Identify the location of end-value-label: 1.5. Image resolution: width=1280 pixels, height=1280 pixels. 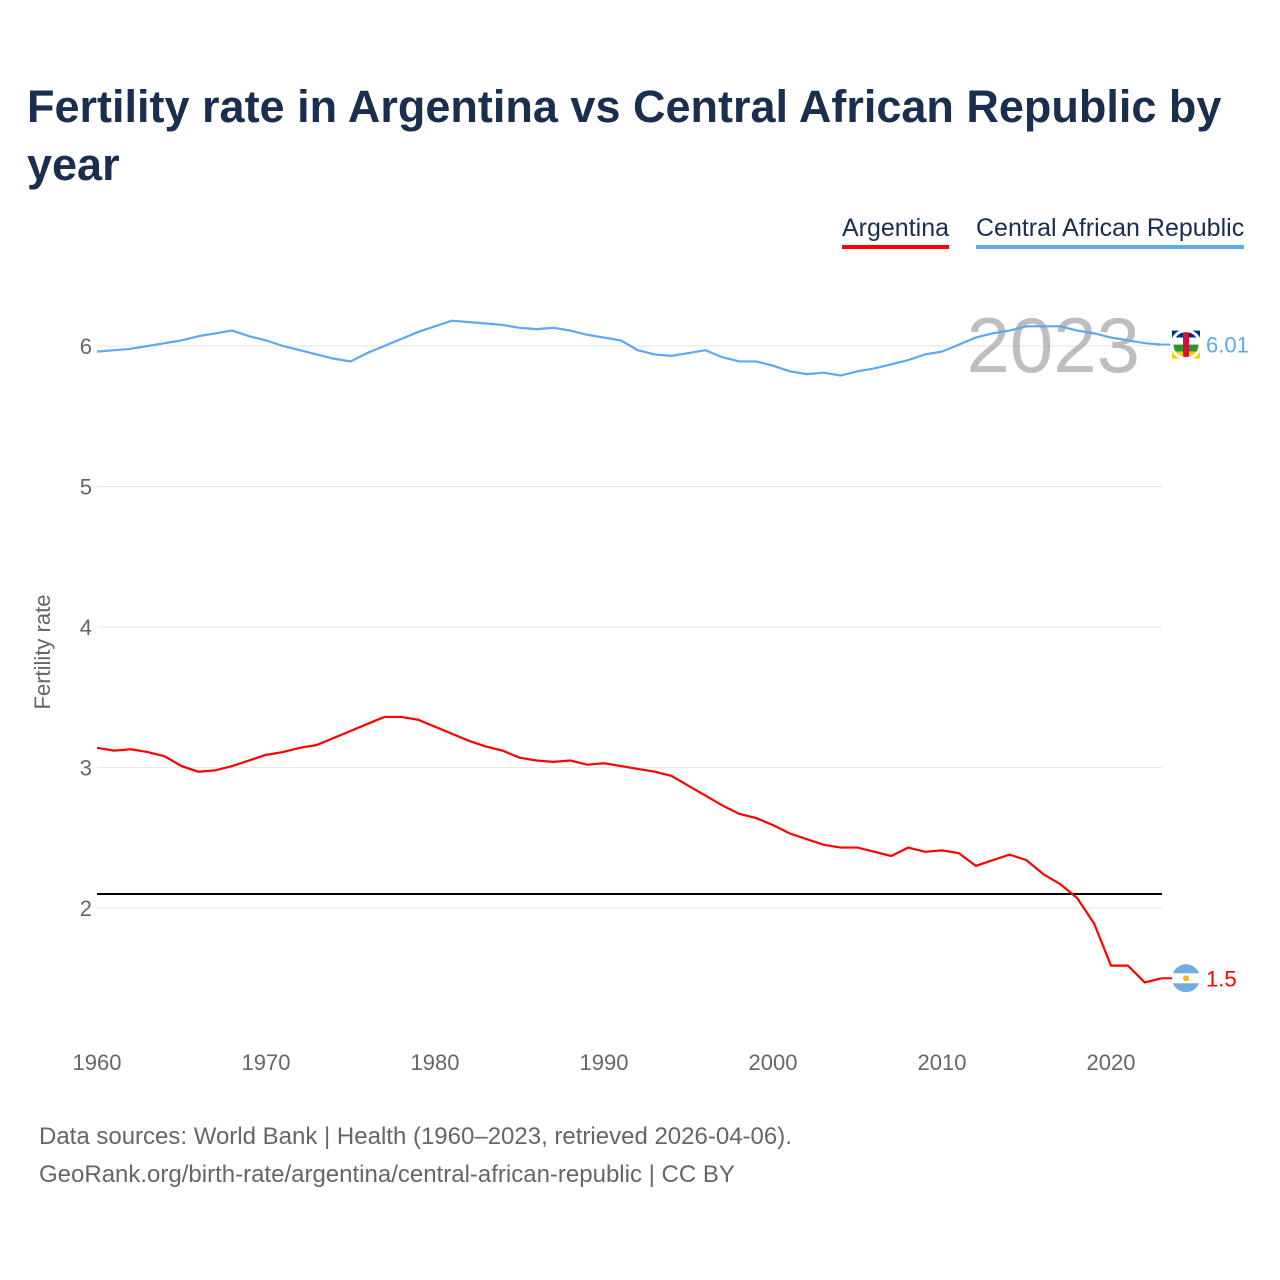
(1221, 978).